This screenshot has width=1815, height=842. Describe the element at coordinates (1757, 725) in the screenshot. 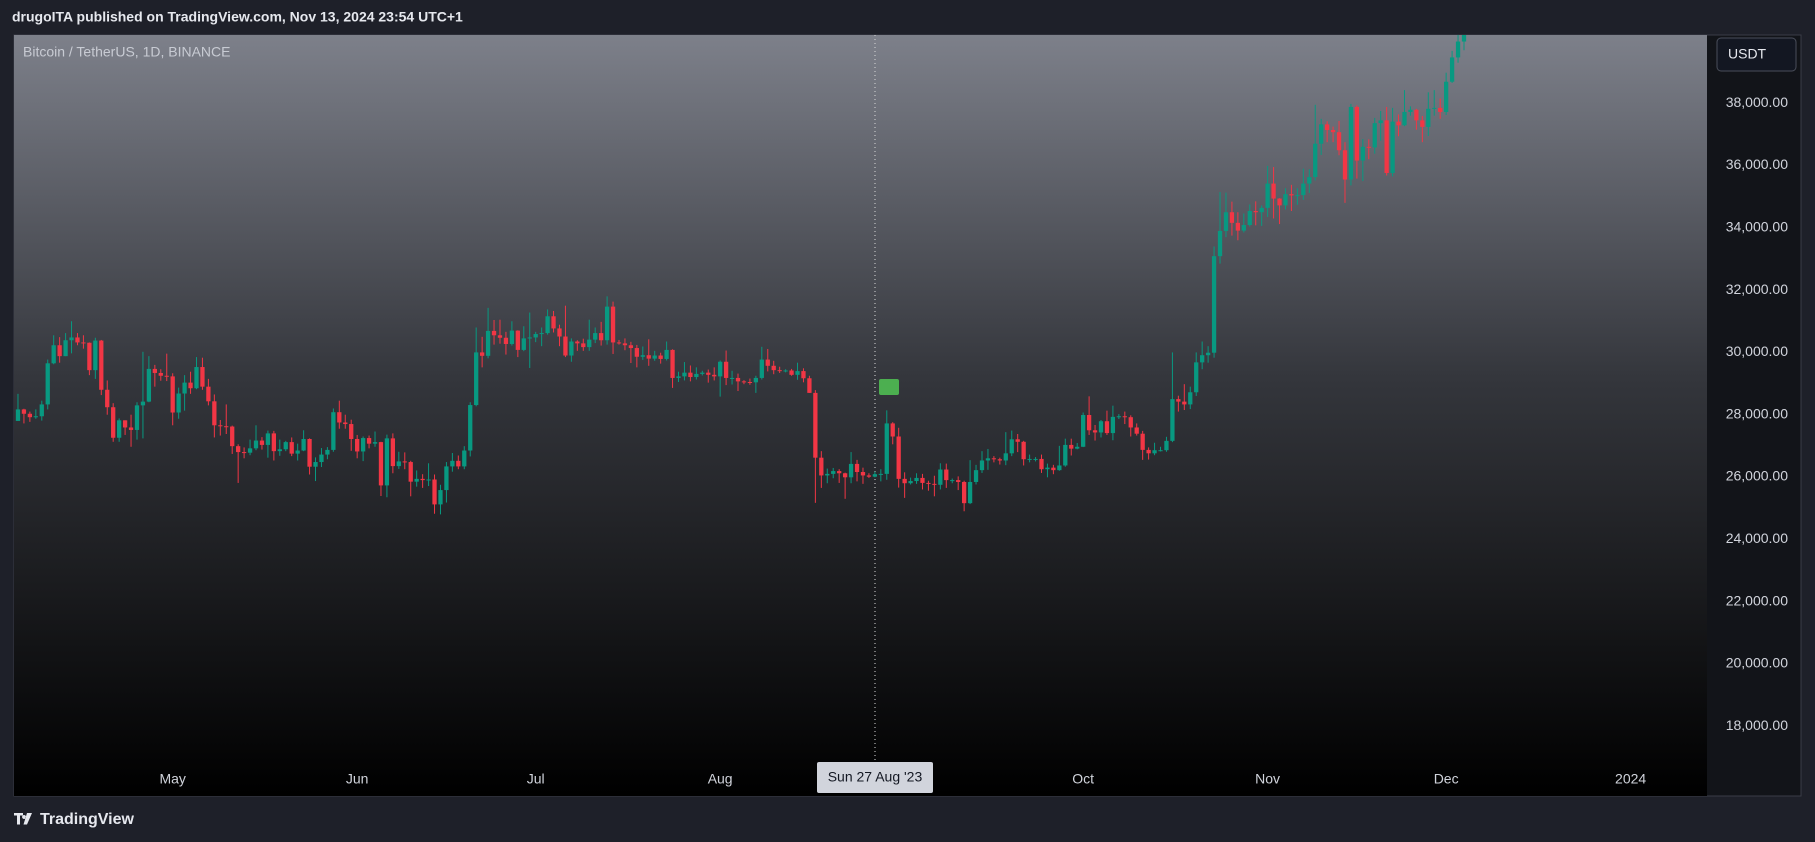

I see `y-tick-label: 18,000.00` at that location.